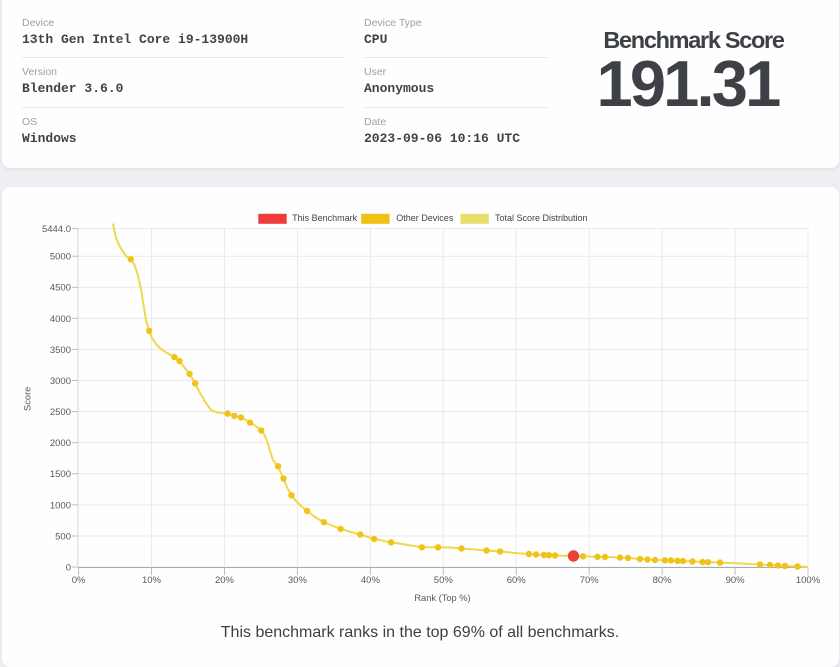 The height and width of the screenshot is (667, 840). I want to click on svg-text: 3000, so click(60, 381).